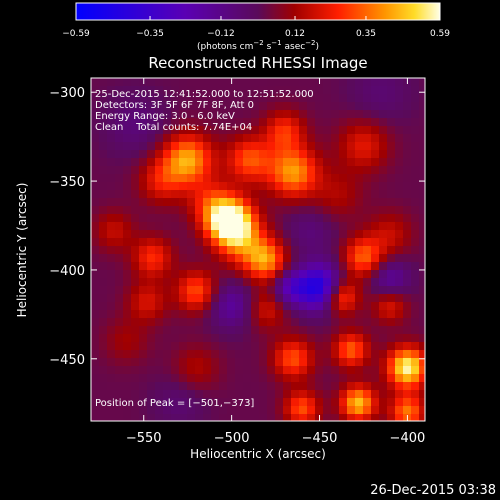 The image size is (500, 500). Describe the element at coordinates (320, 438) in the screenshot. I see `x-tick-label: −450` at that location.